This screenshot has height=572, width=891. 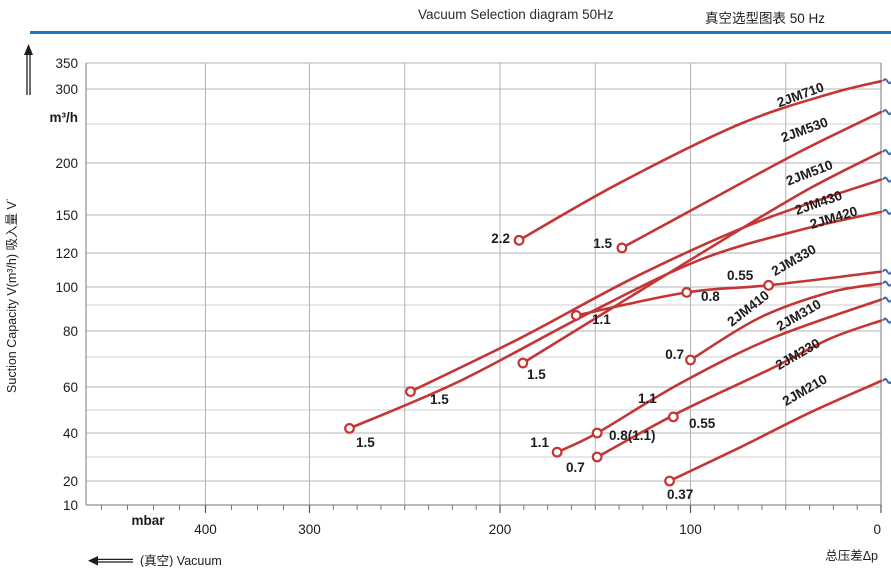 What do you see at coordinates (887, 152) in the screenshot?
I see `curve-continues-mark-2JM510` at bounding box center [887, 152].